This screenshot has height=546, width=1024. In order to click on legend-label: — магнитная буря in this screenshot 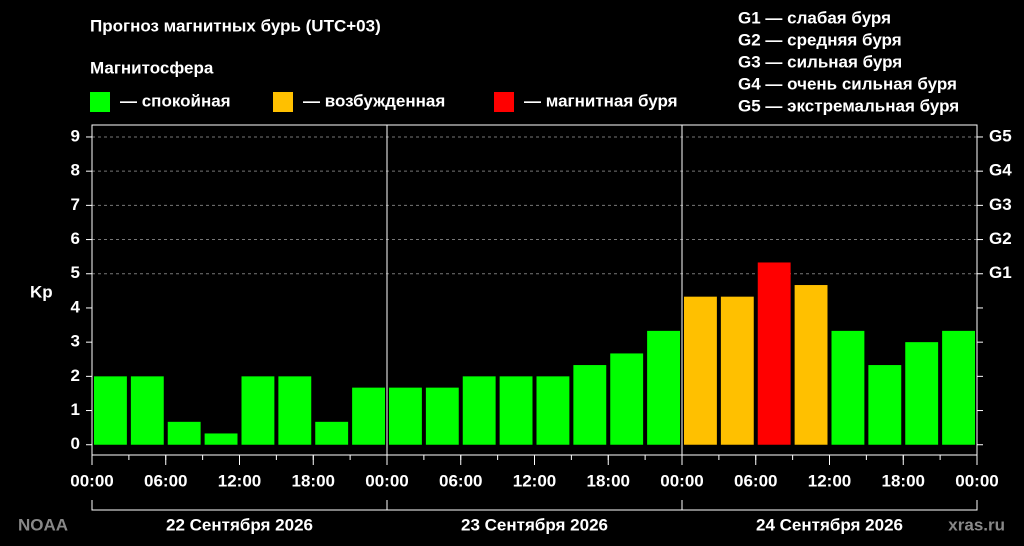, I will do `click(601, 100)`.